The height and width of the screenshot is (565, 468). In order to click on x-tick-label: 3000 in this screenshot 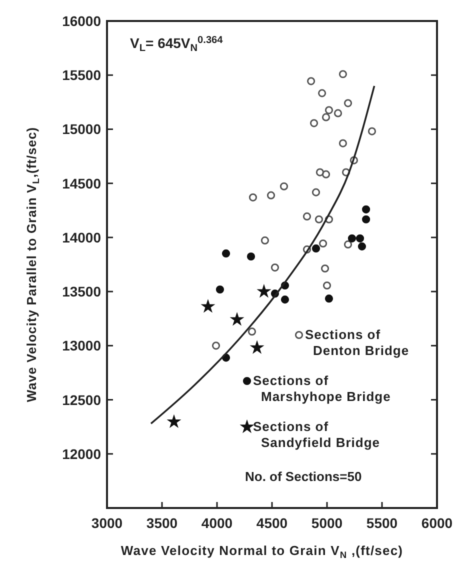, I will do `click(107, 523)`.